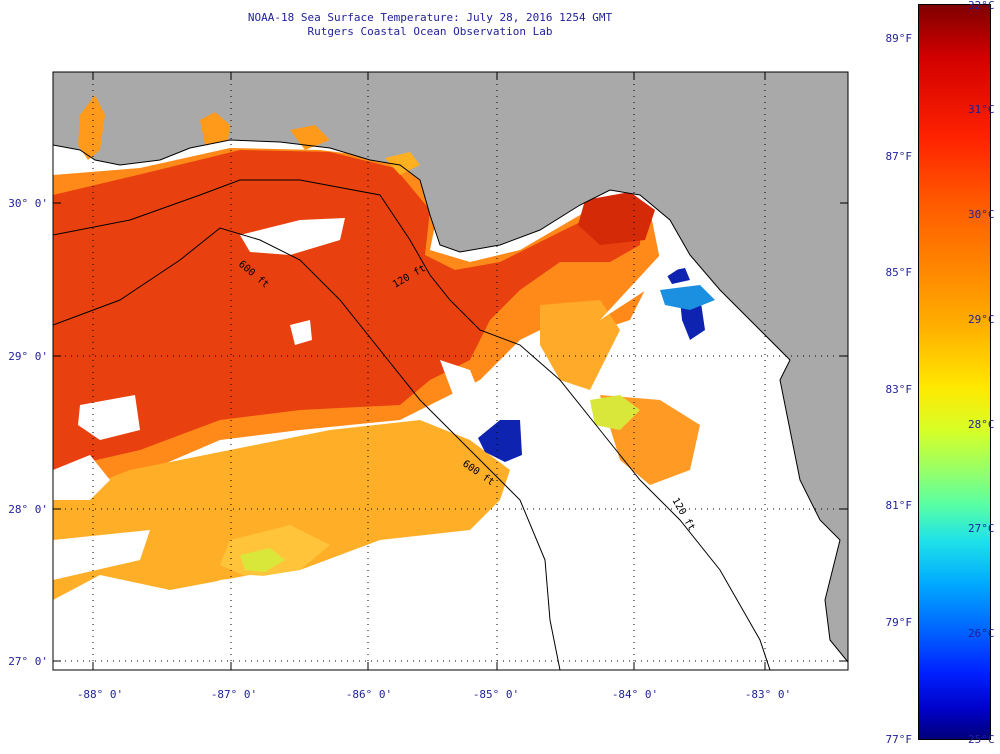 The width and height of the screenshot is (1000, 754). I want to click on colorbar-c-28: 28°C, so click(981, 424).